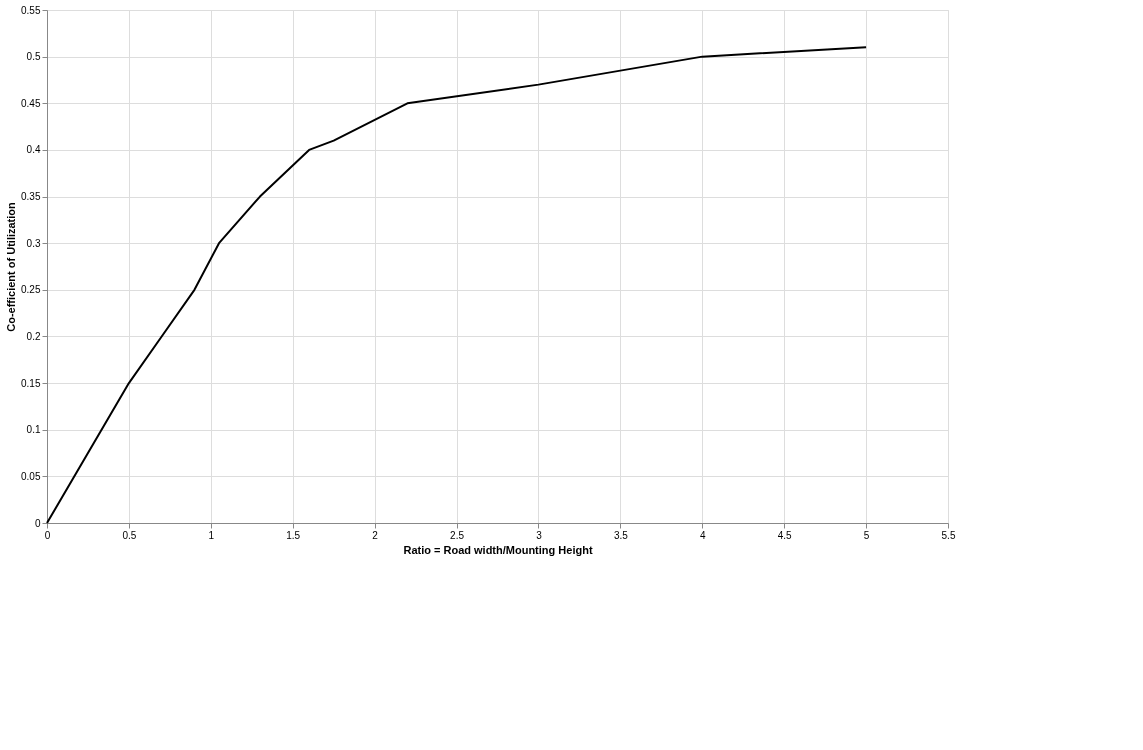 The image size is (1143, 750). What do you see at coordinates (33, 57) in the screenshot?
I see `y-tick-label: 0.5` at bounding box center [33, 57].